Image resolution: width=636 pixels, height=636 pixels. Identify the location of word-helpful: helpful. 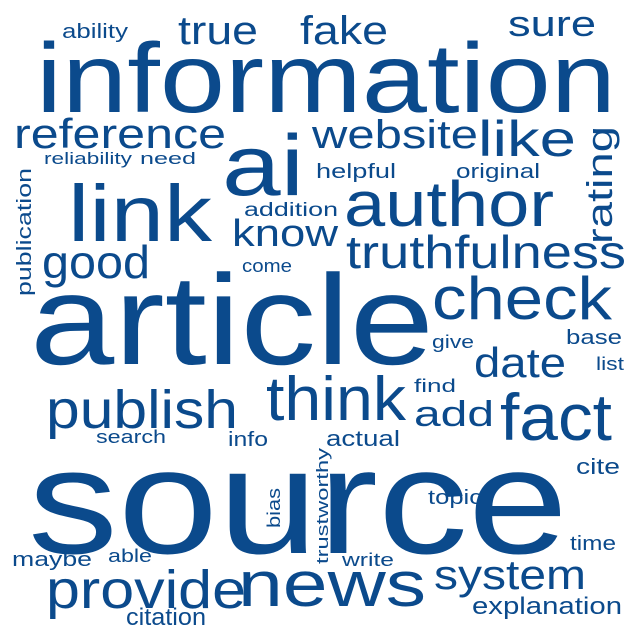
(356, 172).